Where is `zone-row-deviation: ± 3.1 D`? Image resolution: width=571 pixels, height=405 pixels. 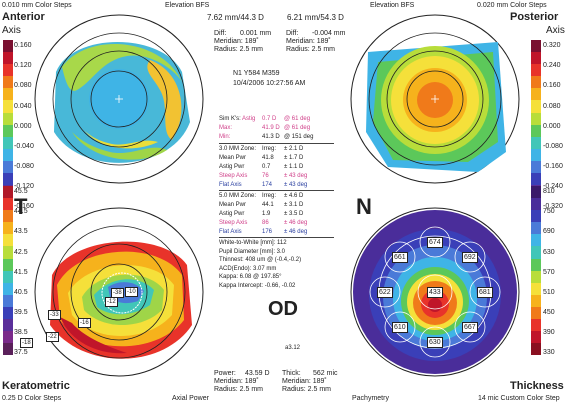
zone-row-deviation: ± 3.1 D is located at coordinates (294, 205).